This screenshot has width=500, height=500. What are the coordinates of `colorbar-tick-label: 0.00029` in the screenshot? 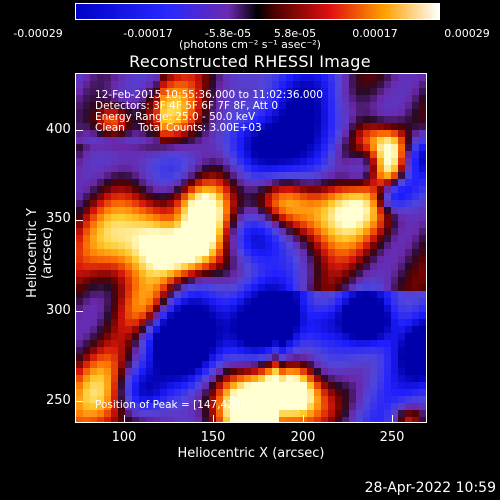 It's located at (467, 33).